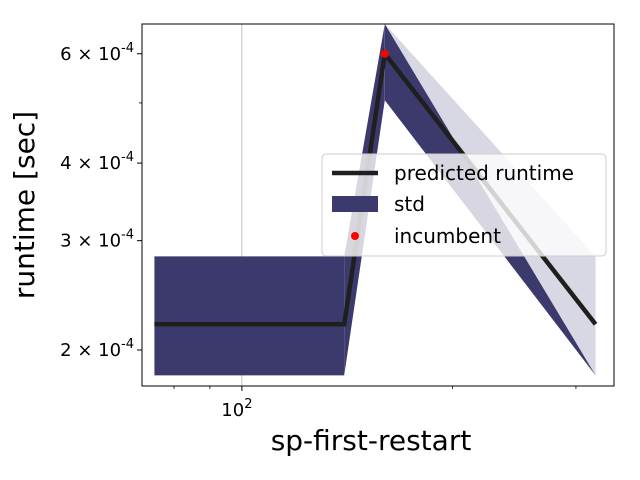  I want to click on y-tick-label: 2 × 10⁻⁴, so click(97, 349).